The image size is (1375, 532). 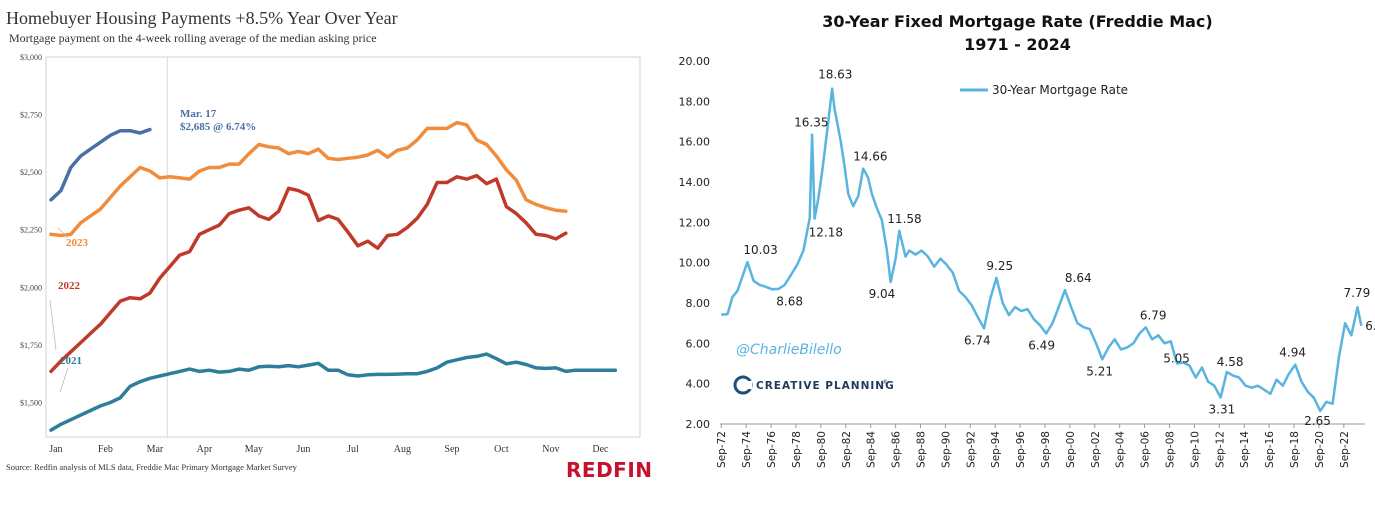 What do you see at coordinates (105, 449) in the screenshot?
I see `left-x-tick-label: Feb` at bounding box center [105, 449].